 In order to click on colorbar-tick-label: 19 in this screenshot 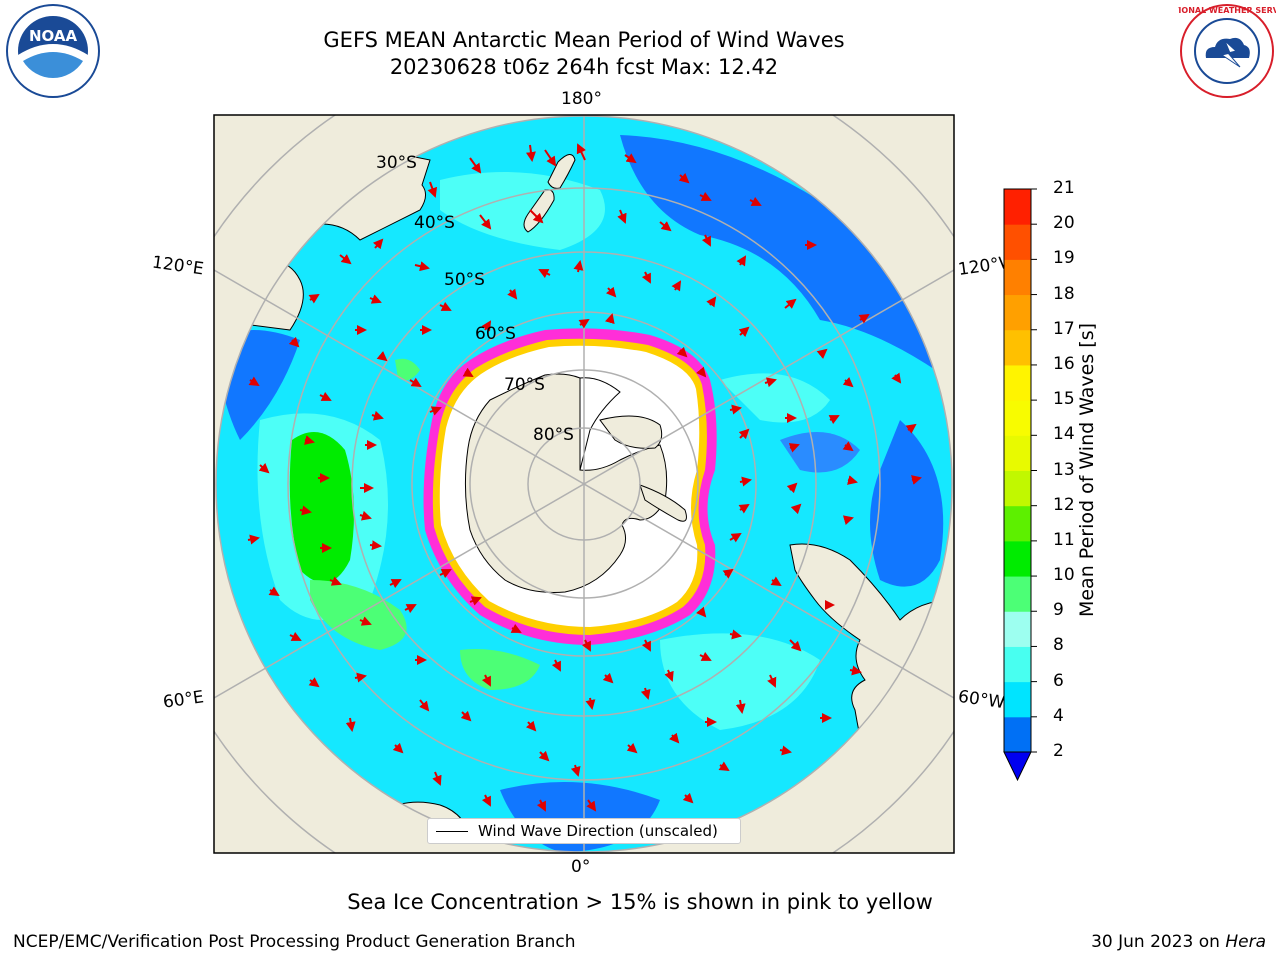, I will do `click(1064, 258)`.